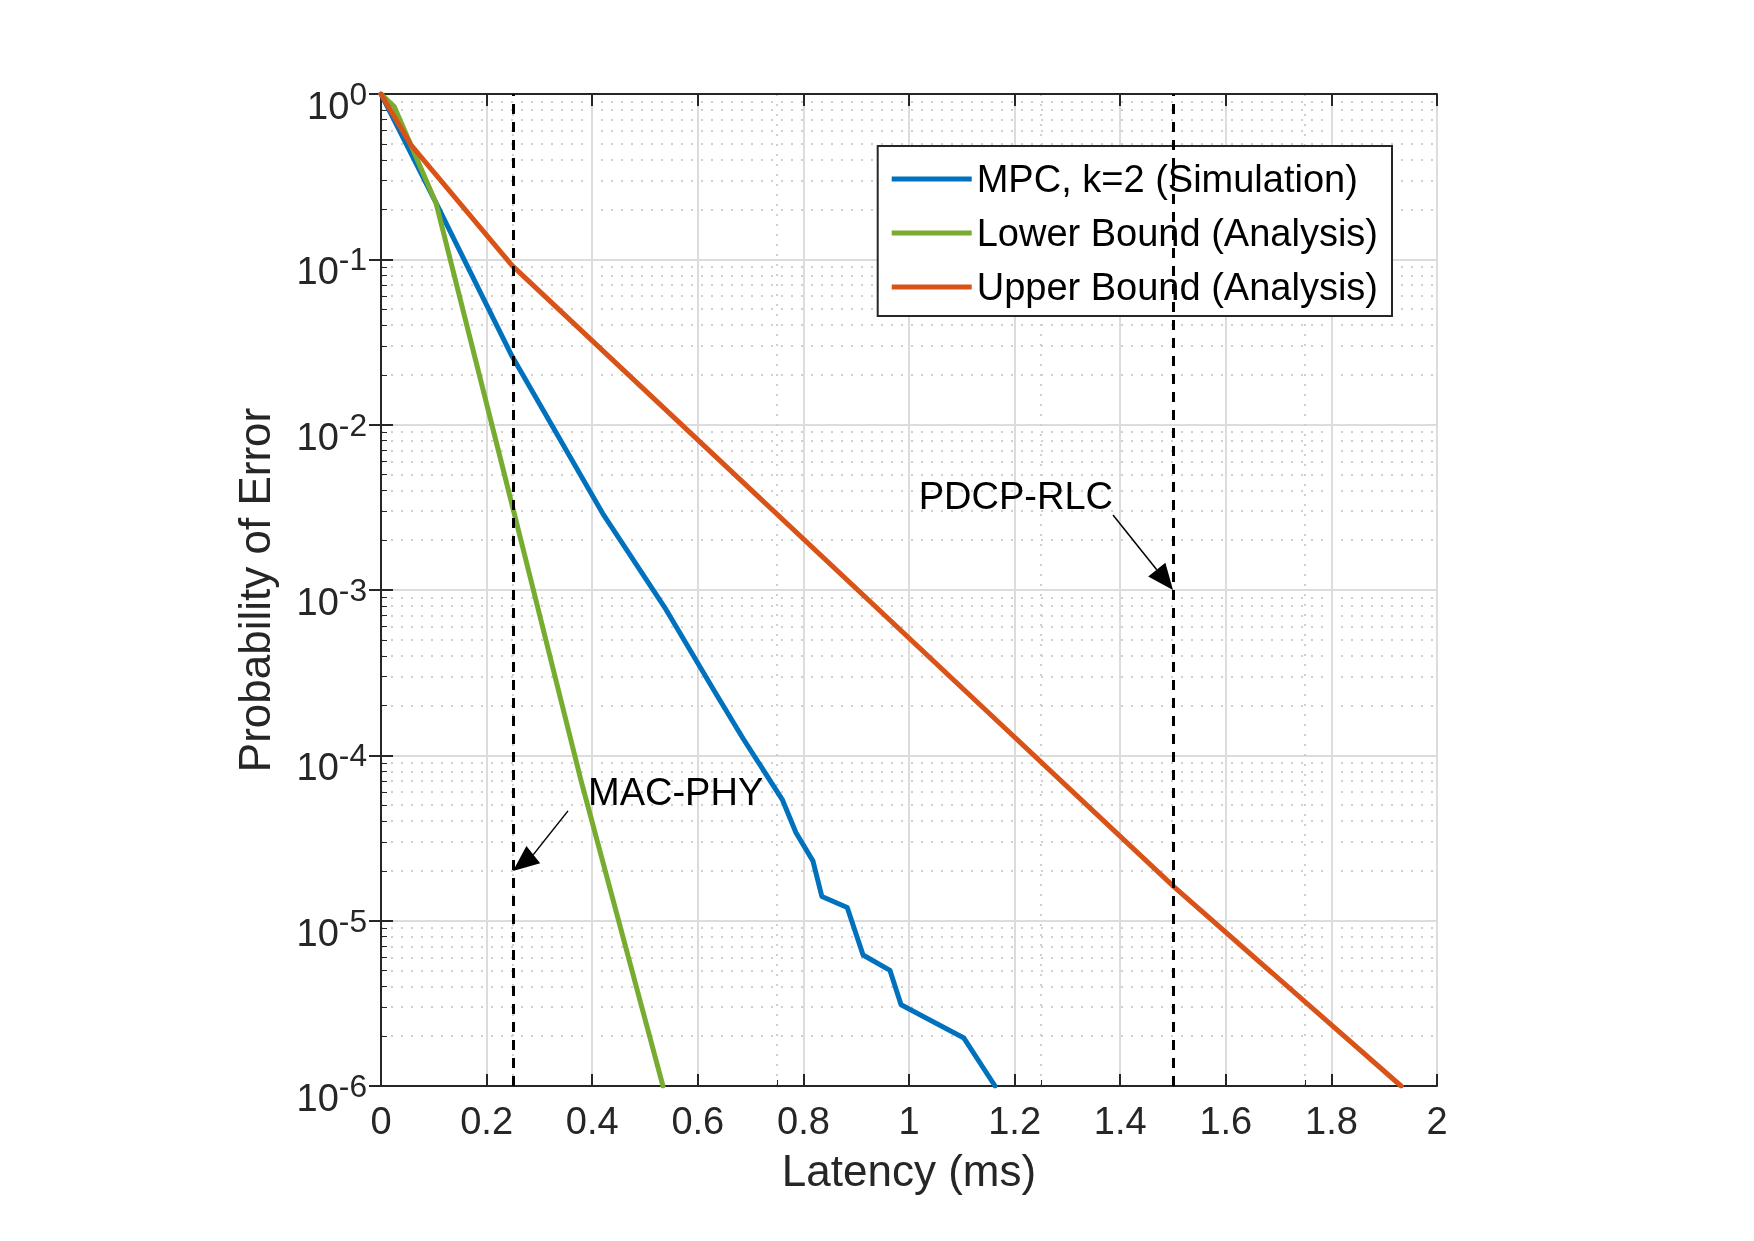 The width and height of the screenshot is (1754, 1241). Describe the element at coordinates (337, 101) in the screenshot. I see `y-tick-label: 10$^{0}$` at that location.